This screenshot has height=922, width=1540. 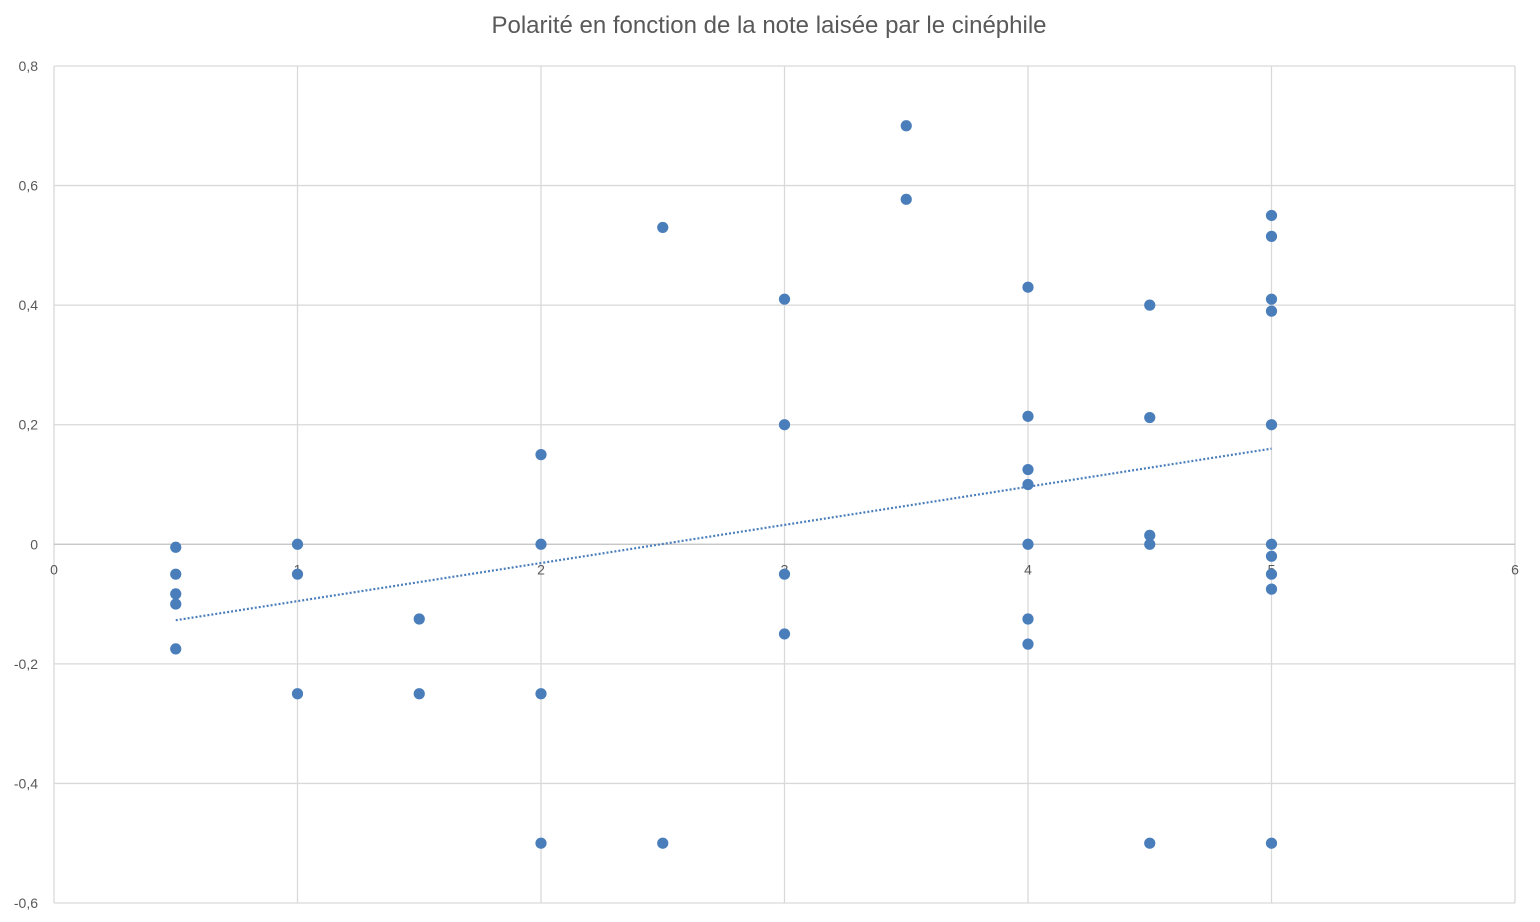 I want to click on y-tick-label: -0,4, so click(x=26, y=783).